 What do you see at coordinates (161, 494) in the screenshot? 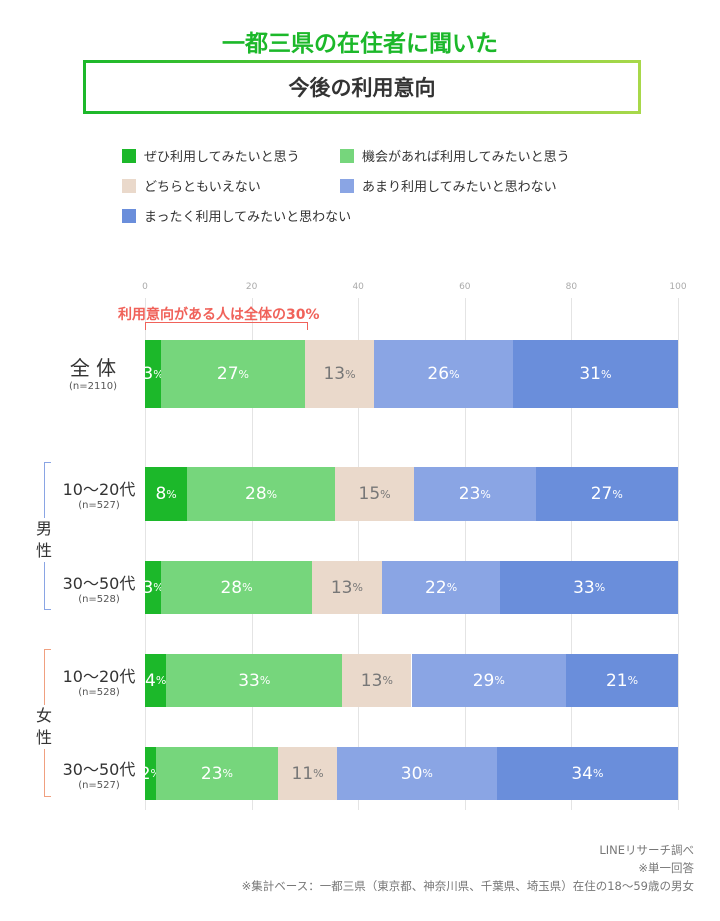
I see `data-label: 8` at bounding box center [161, 494].